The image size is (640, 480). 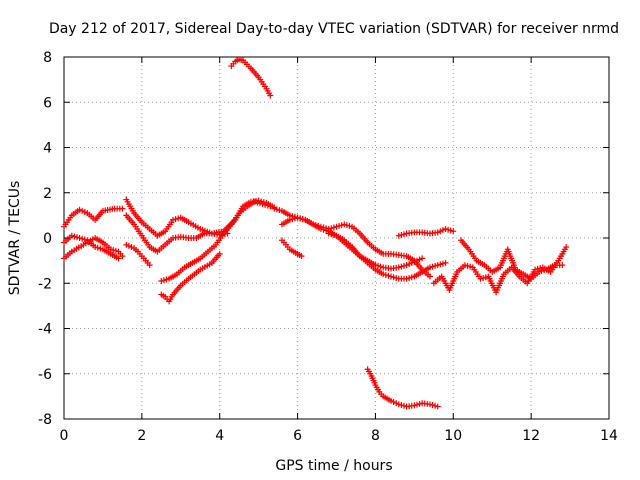 What do you see at coordinates (45, 420) in the screenshot?
I see `y-tick-label: -8` at bounding box center [45, 420].